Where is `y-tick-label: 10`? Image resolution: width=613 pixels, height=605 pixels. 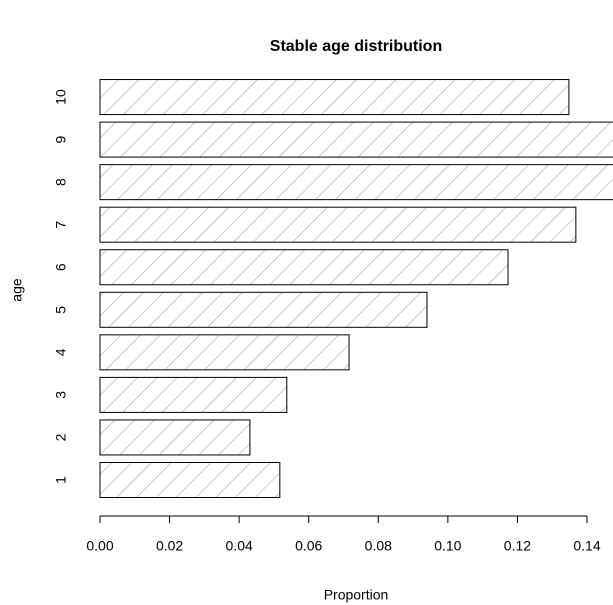 y-tick-label: 10 is located at coordinates (61, 97).